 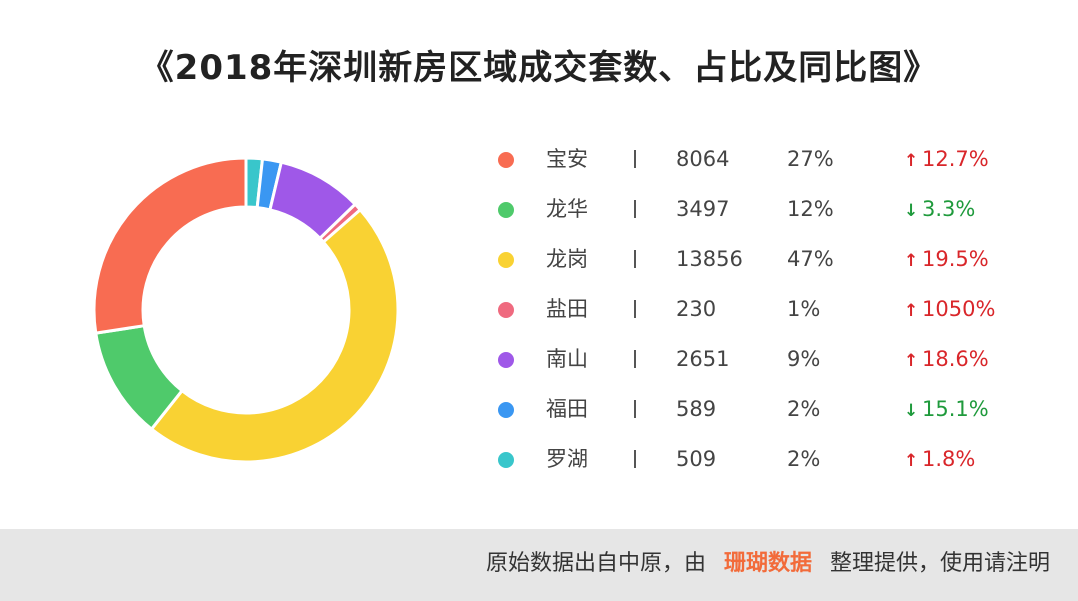 I want to click on legend-row-baoan: 宝安 8064 27% ↑ 12.7%, so click(x=772, y=159).